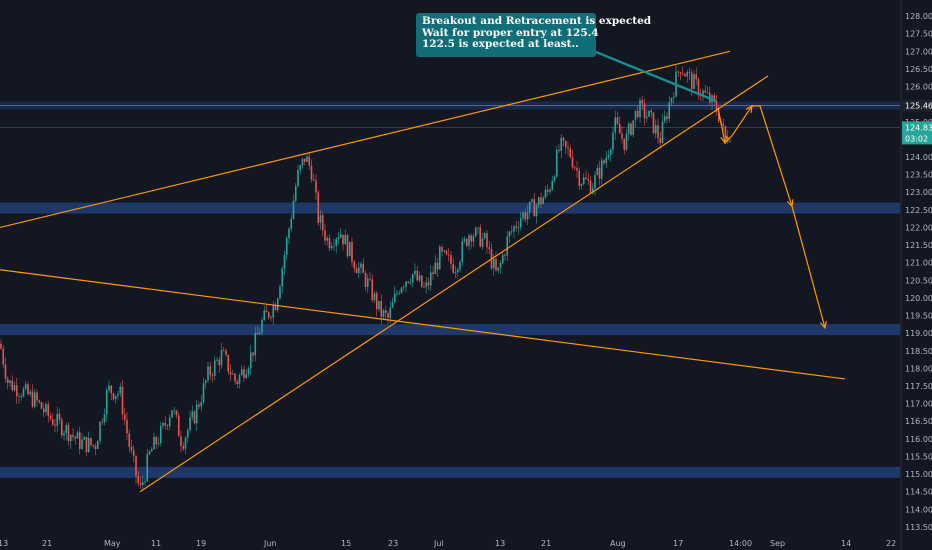 The height and width of the screenshot is (550, 932). I want to click on x-tick-label: 15, so click(346, 543).